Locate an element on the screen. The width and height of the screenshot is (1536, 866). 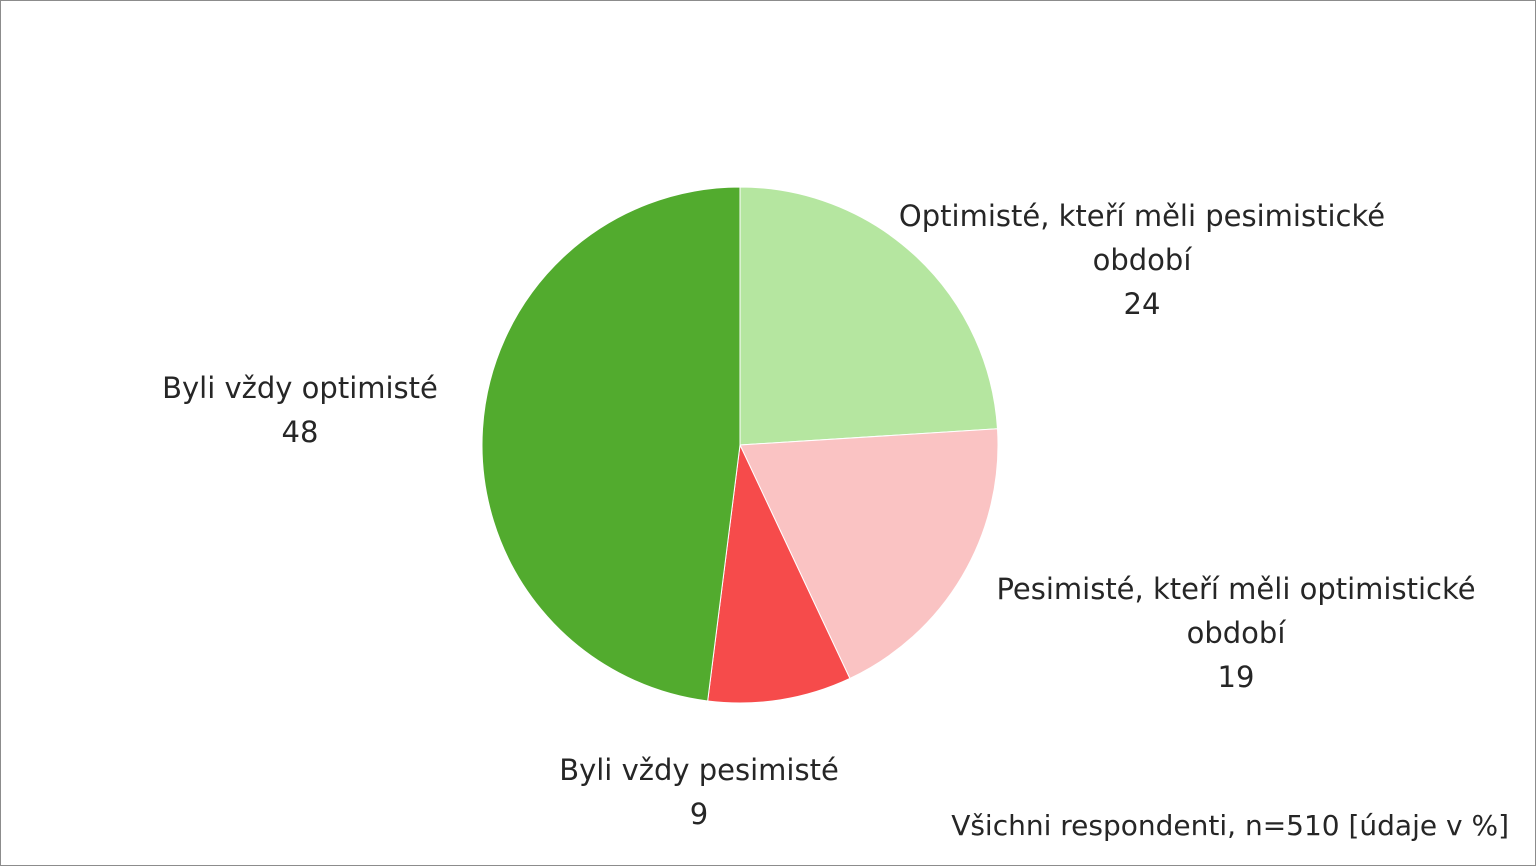
slice-label-3: Byli vždy pesimisté 9 is located at coordinates (699, 792).